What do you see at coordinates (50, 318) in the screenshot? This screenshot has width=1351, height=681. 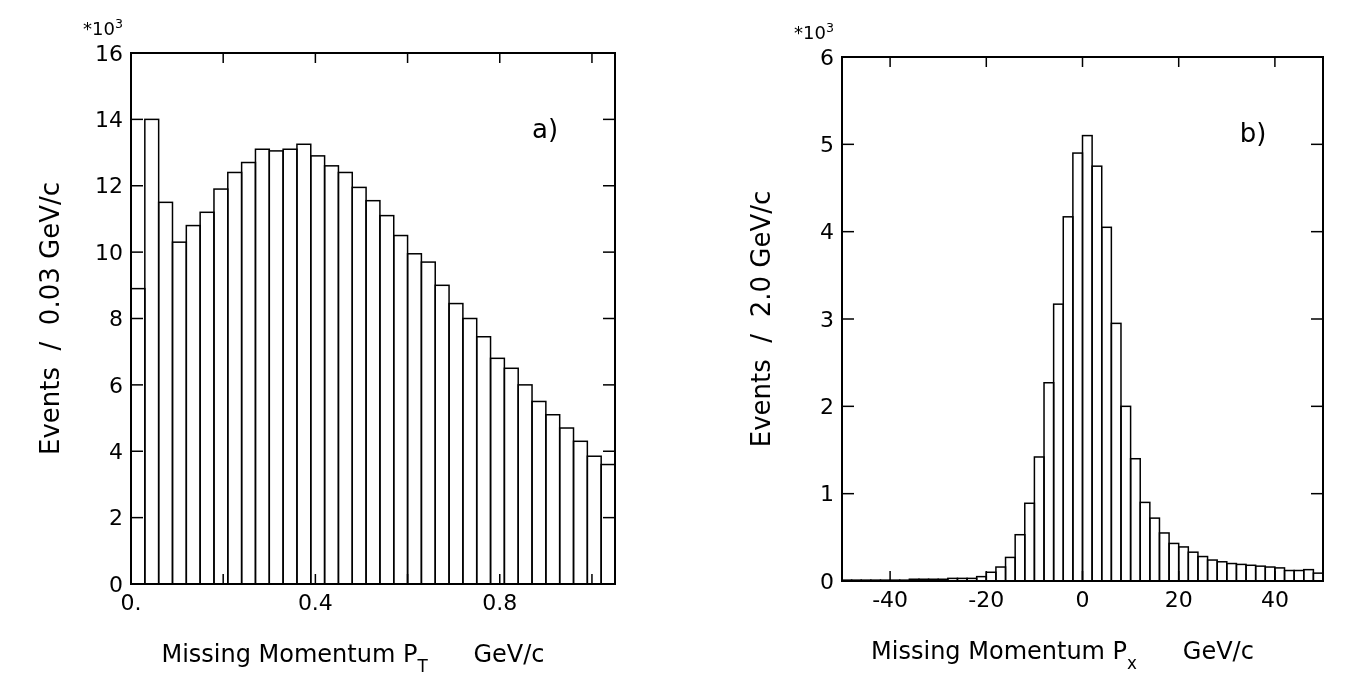 I see `y-axis-title: Events / 0.03 GeV/c` at bounding box center [50, 318].